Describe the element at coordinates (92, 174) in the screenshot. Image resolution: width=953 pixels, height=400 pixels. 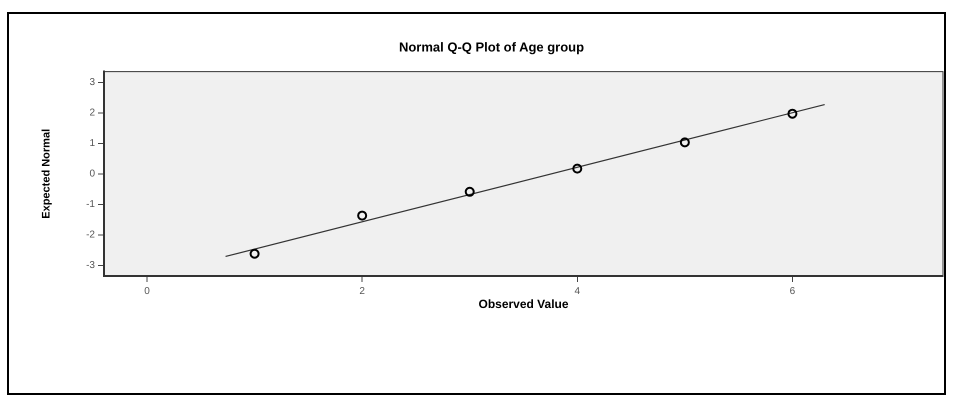
I see `y-tick-label: 0` at that location.